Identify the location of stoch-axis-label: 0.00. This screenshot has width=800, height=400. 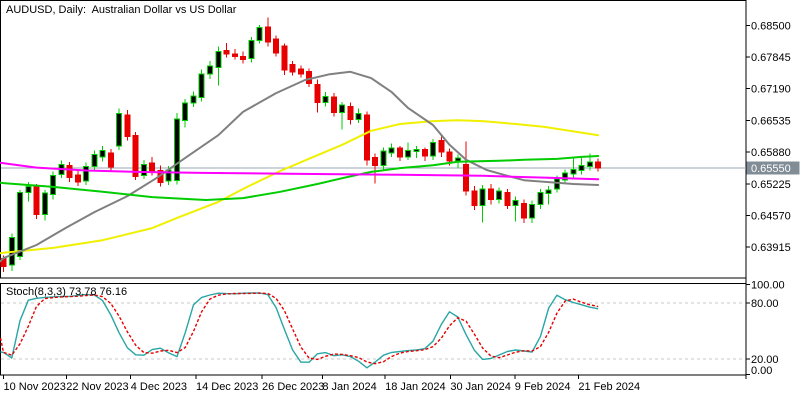
(761, 371).